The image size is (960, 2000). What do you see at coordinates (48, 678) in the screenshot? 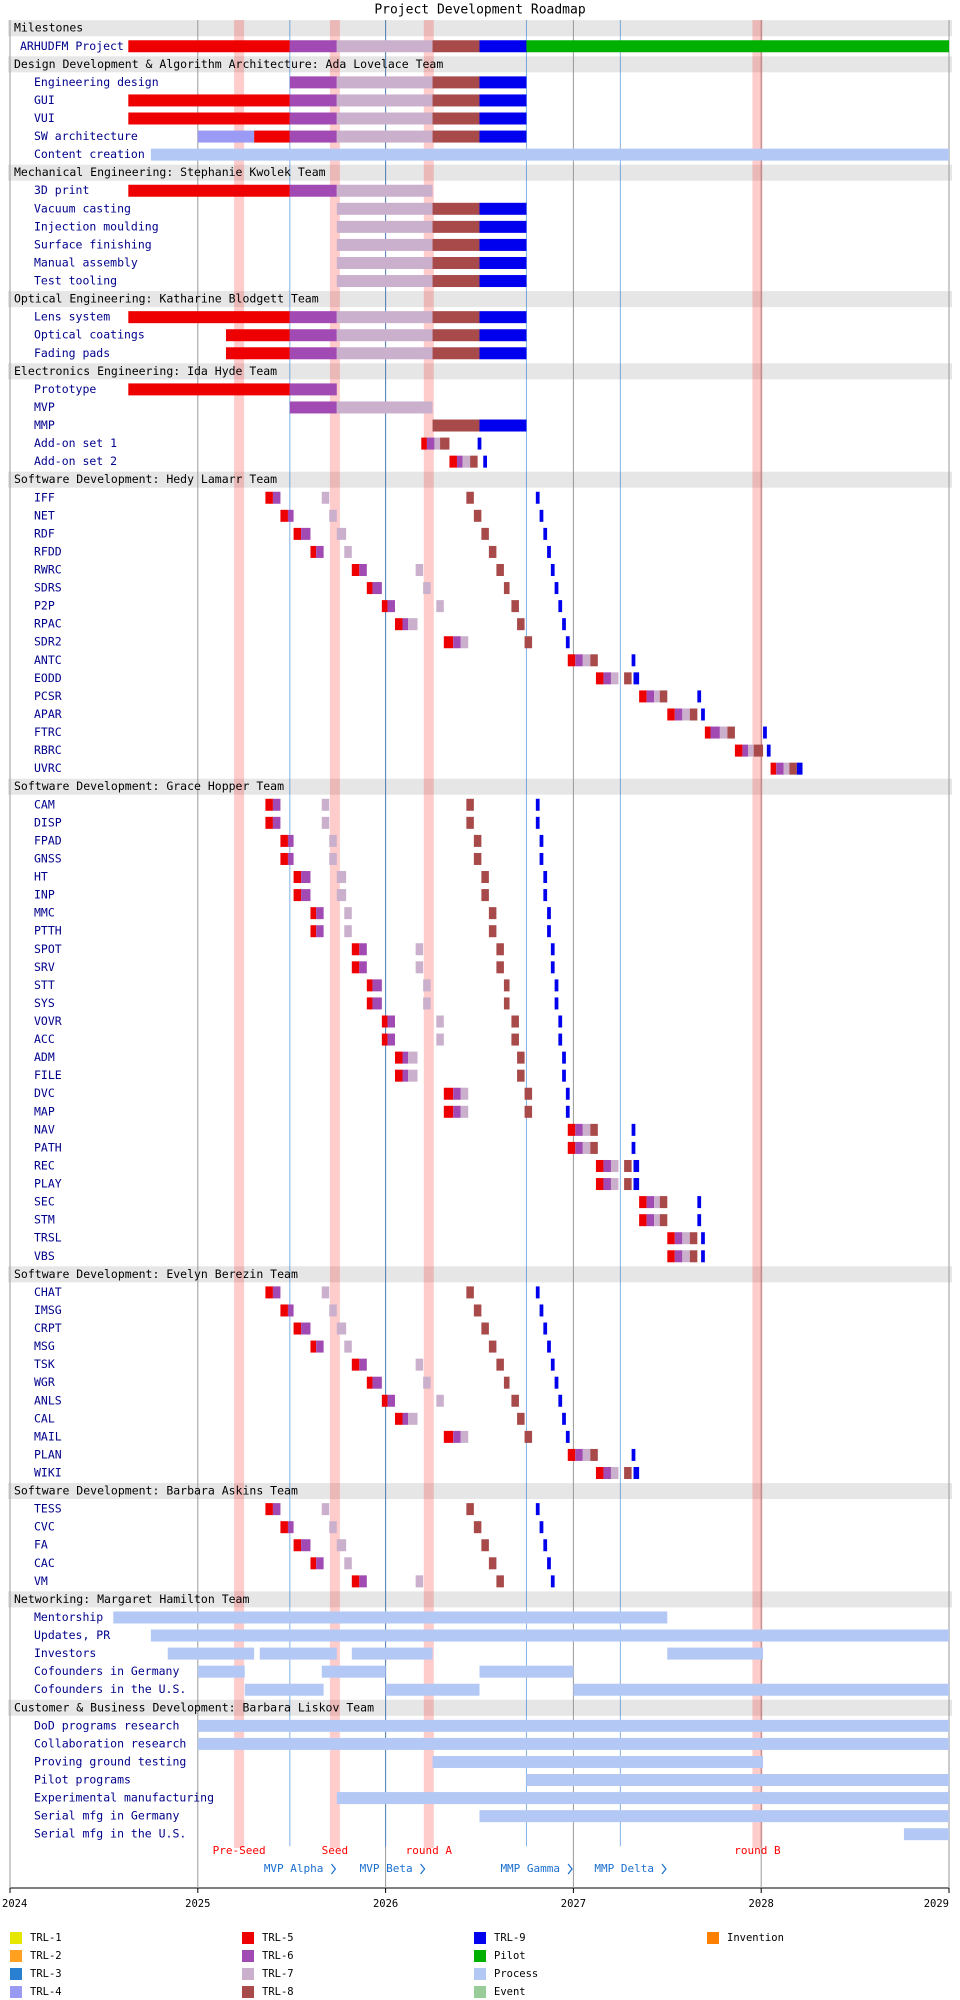
I see `row-label: EODD` at bounding box center [48, 678].